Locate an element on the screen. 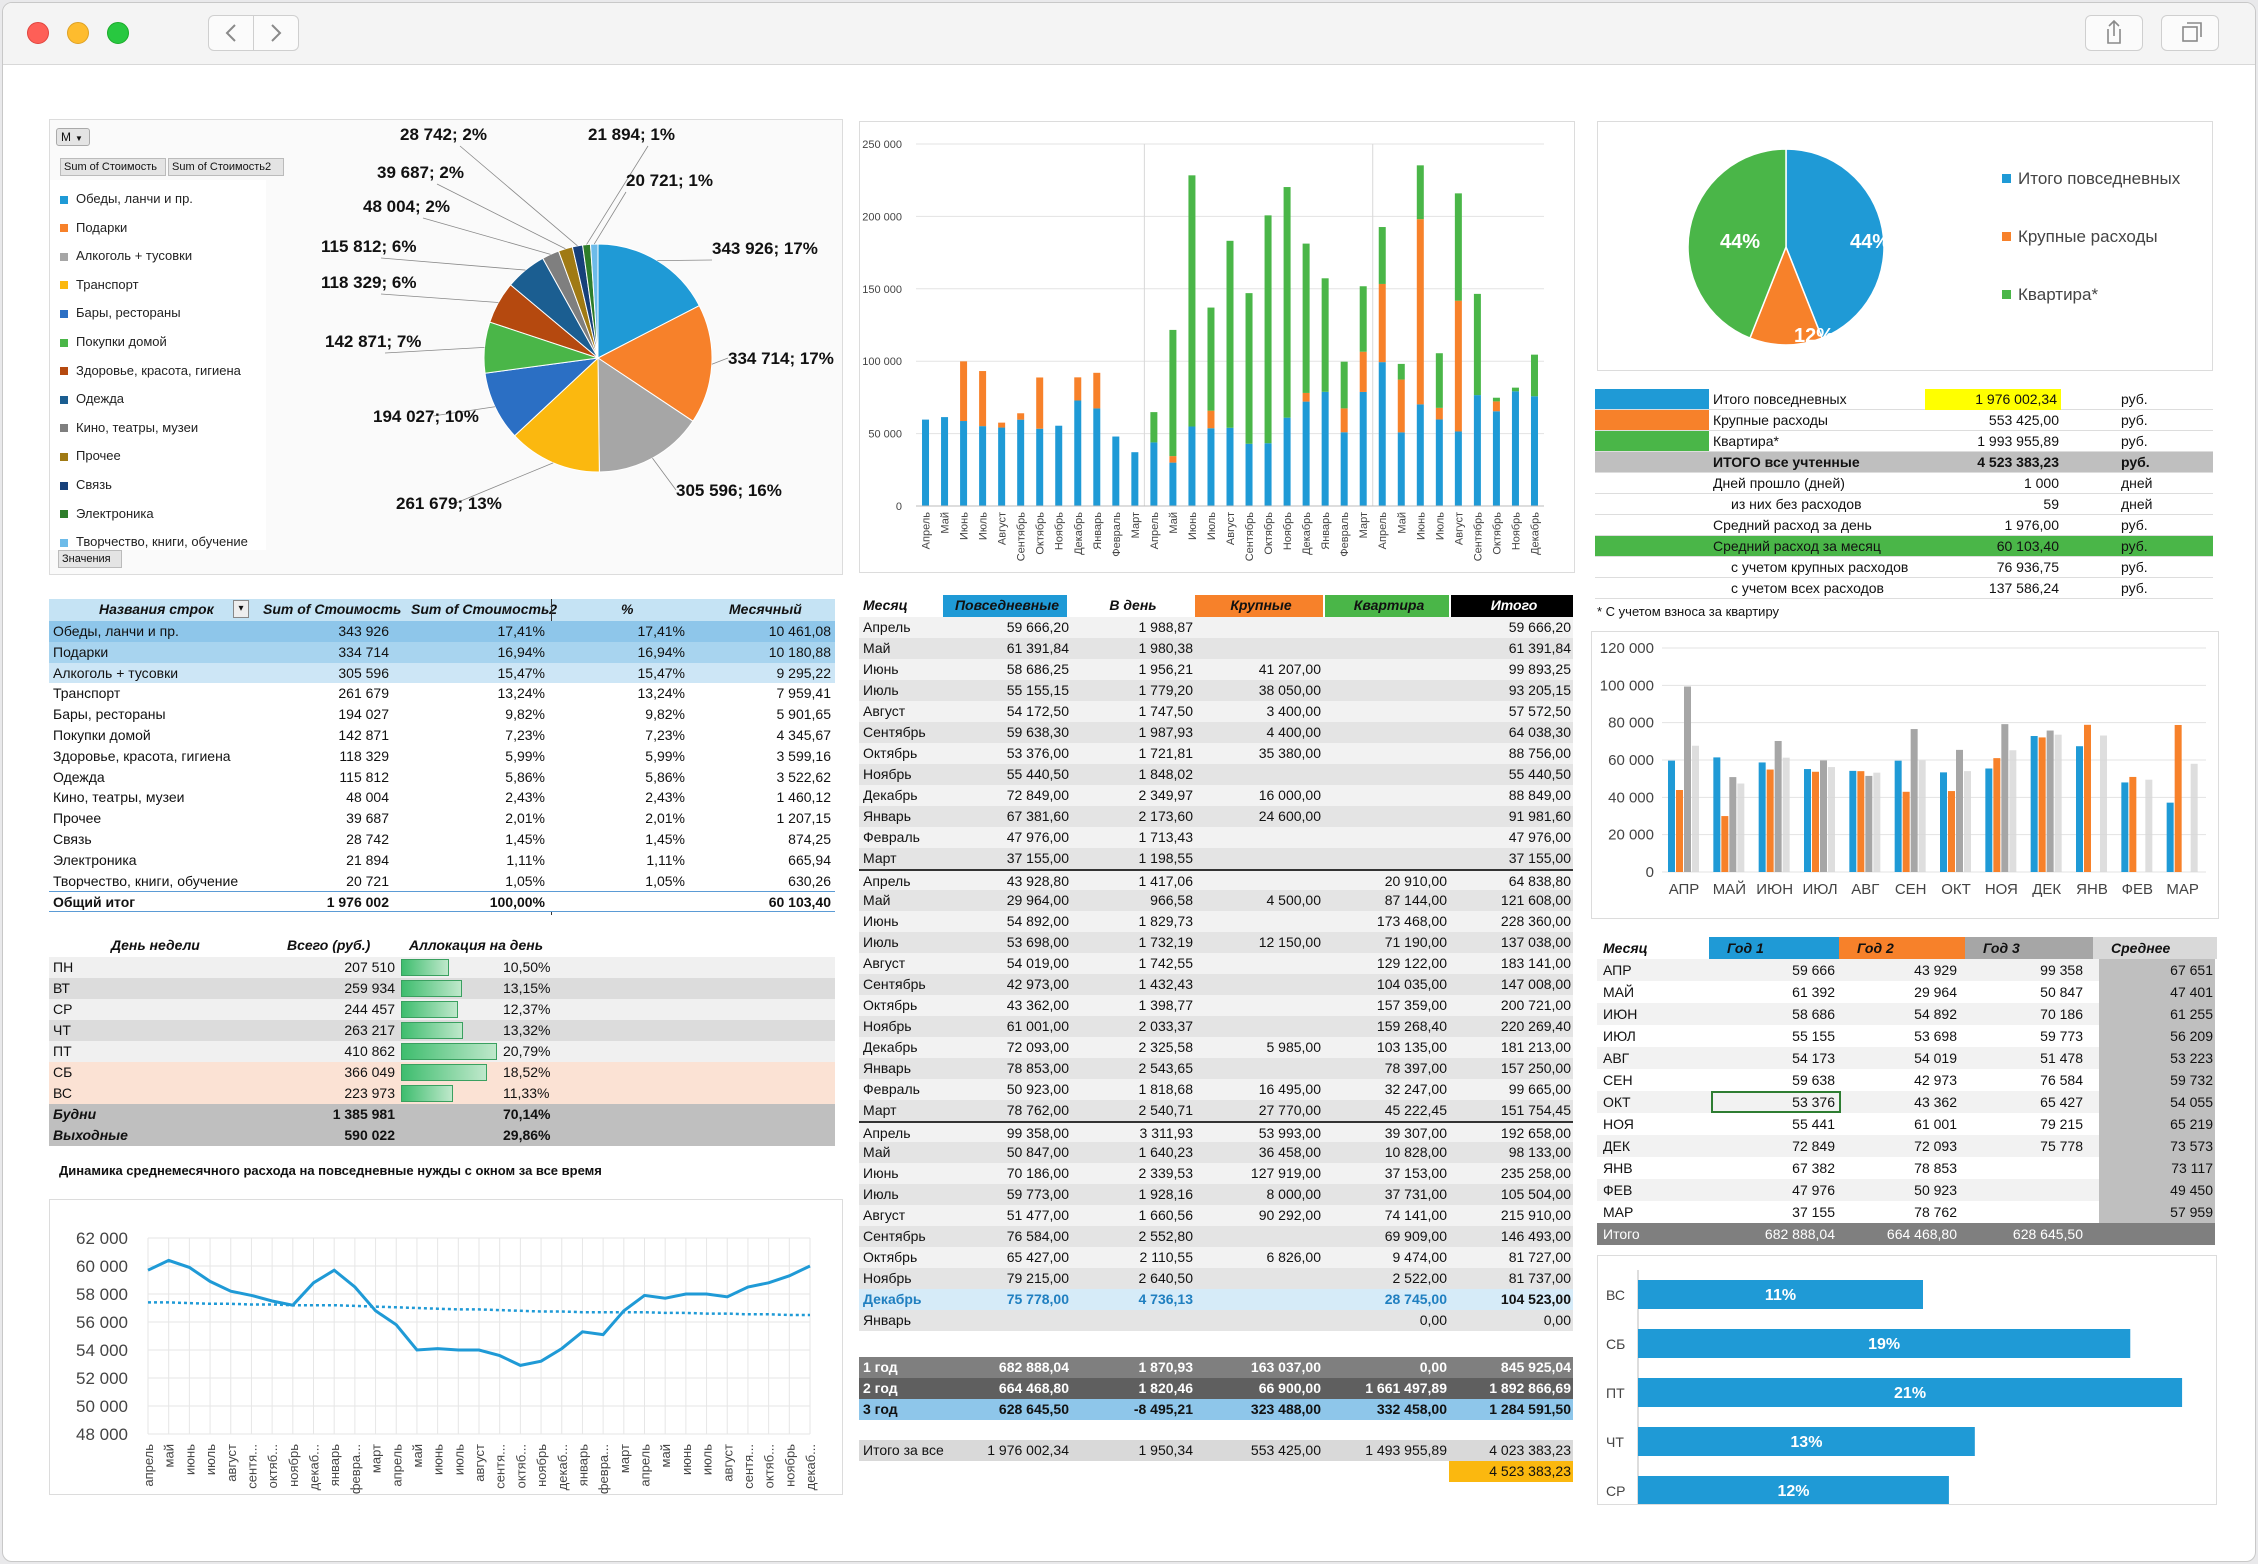 This screenshot has height=1564, width=2258. weekday-row: ЧТ 263 217 13,32% is located at coordinates (442, 1030).